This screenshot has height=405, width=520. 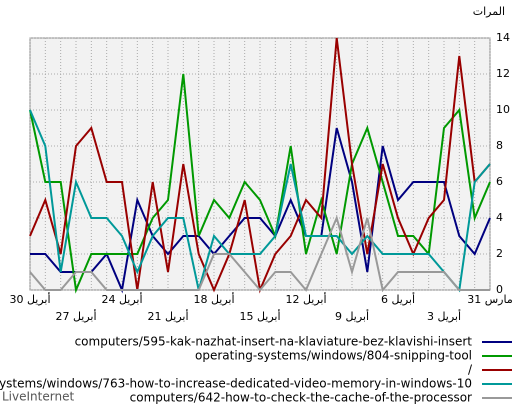 What do you see at coordinates (489, 11) in the screenshot?
I see `y-axis-label: المرات` at bounding box center [489, 11].